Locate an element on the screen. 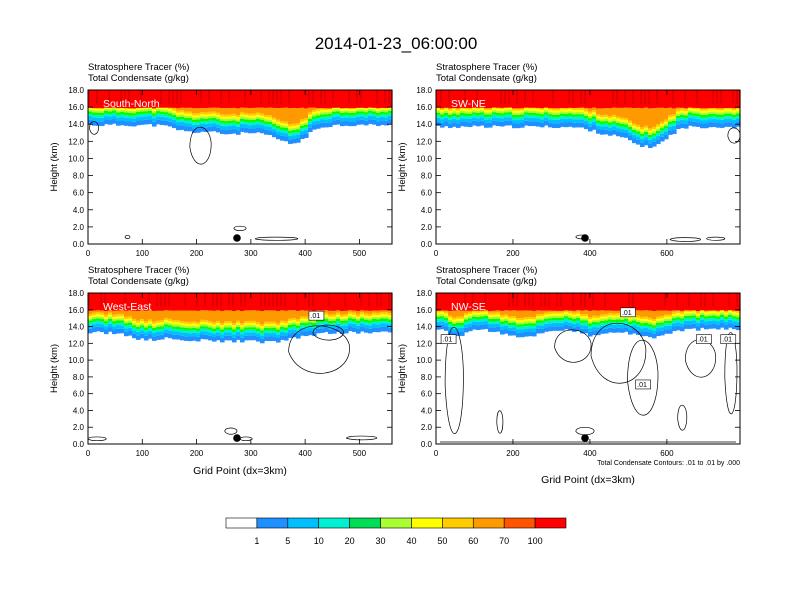 The height and width of the screenshot is (612, 792). panel-subtitle-tracer: Stratosphere Tracer (%) is located at coordinates (486, 270).